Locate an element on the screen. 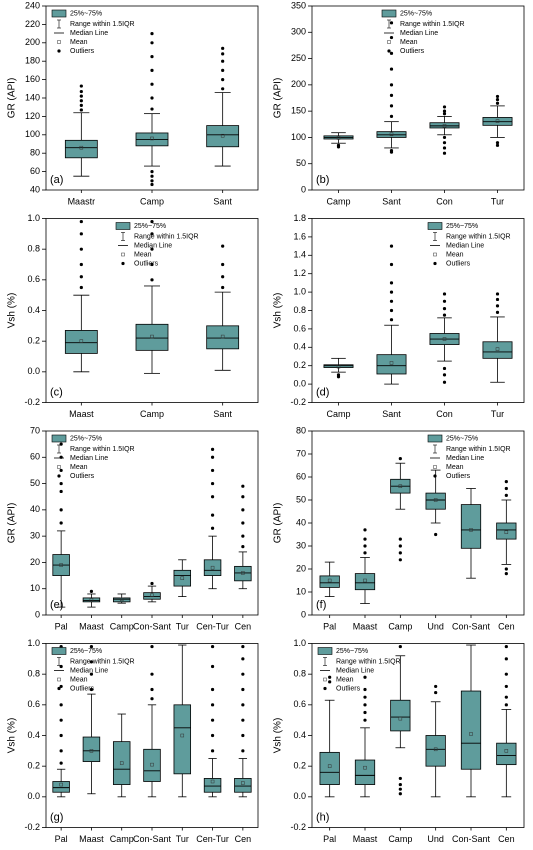  y-tick-label: 120 is located at coordinates (32, 116).